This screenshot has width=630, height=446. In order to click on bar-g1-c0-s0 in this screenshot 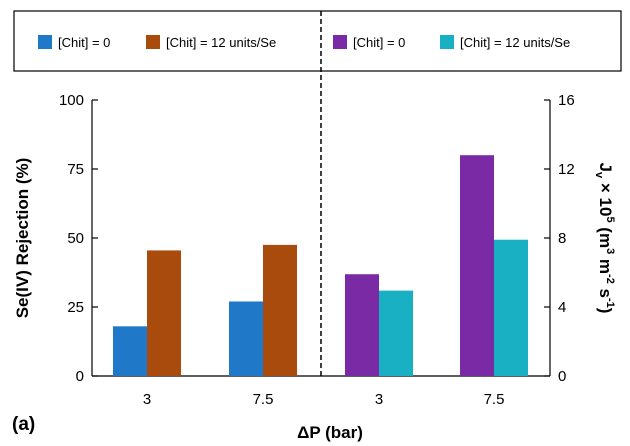, I will do `click(362, 325)`.